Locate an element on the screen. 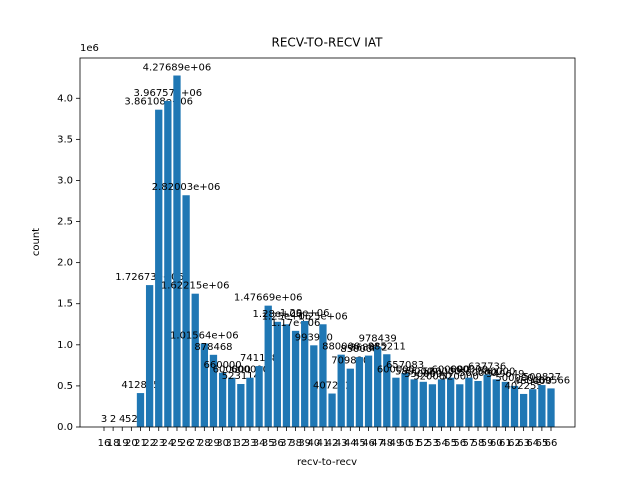 This screenshot has width=640, height=480. value-label: 560000 is located at coordinates (478, 373).